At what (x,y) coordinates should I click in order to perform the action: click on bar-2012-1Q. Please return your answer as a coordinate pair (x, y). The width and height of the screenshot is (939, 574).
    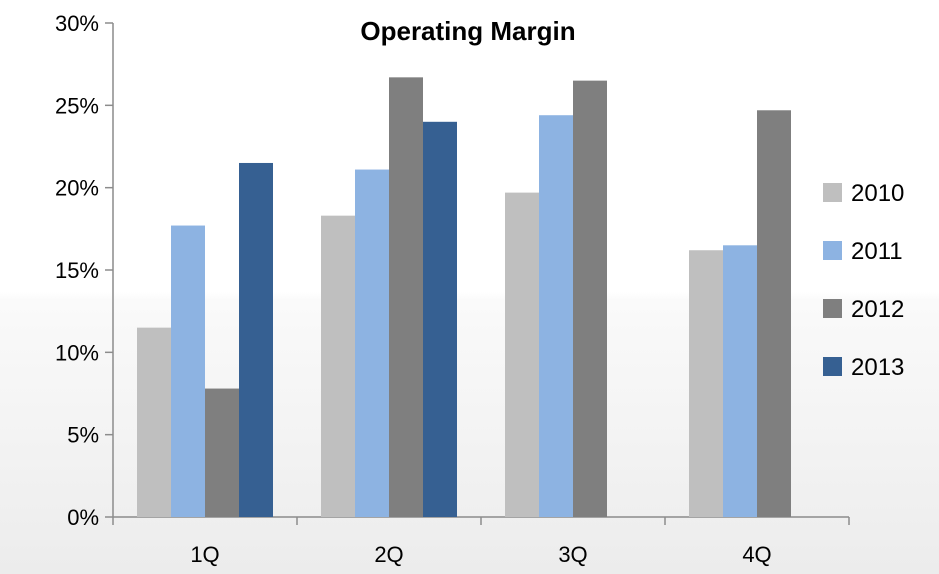
    Looking at the image, I should click on (222, 452).